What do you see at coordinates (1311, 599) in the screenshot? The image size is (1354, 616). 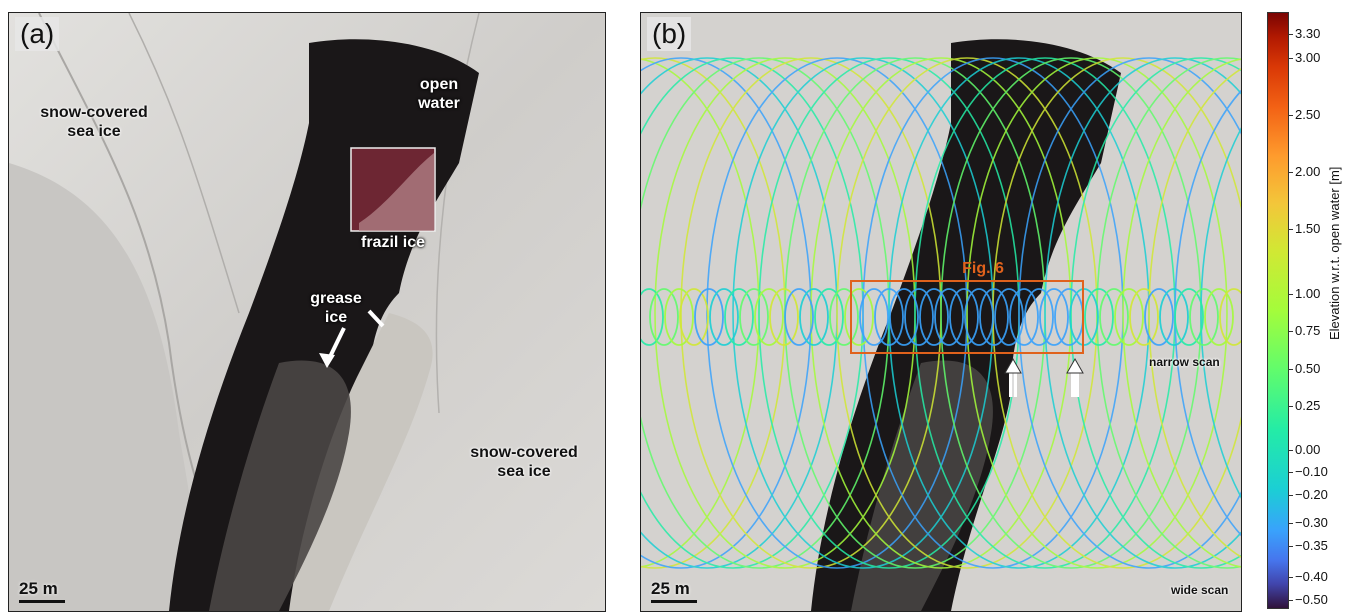 I see `colorbar-tick-label: −0.50` at bounding box center [1311, 599].